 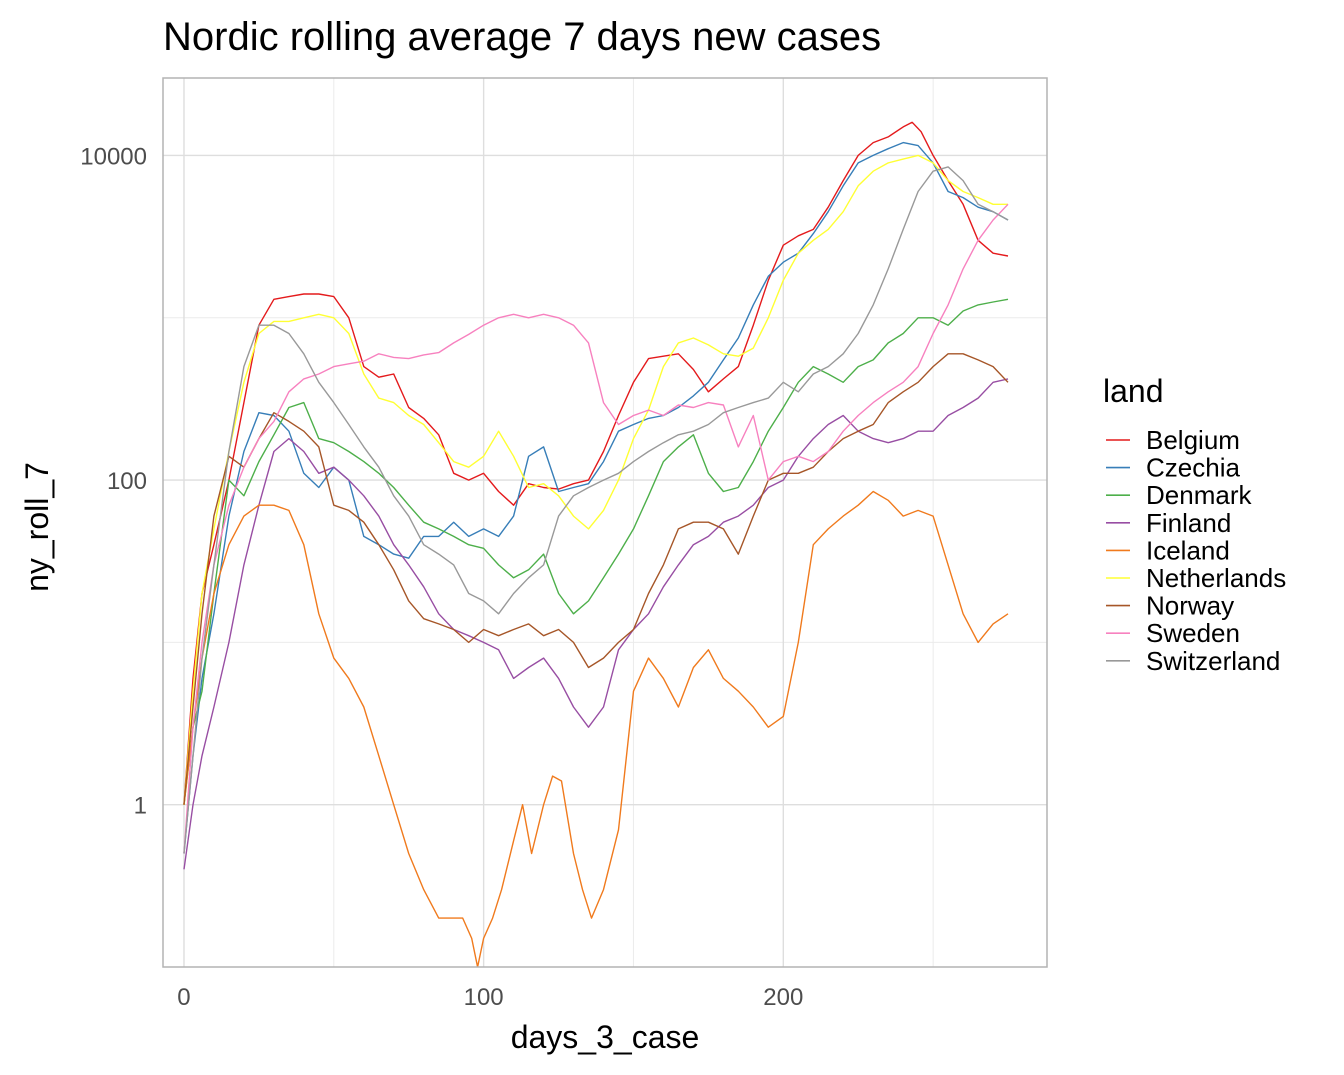 What do you see at coordinates (1190, 606) in the screenshot?
I see `legend-label-norway: Norway` at bounding box center [1190, 606].